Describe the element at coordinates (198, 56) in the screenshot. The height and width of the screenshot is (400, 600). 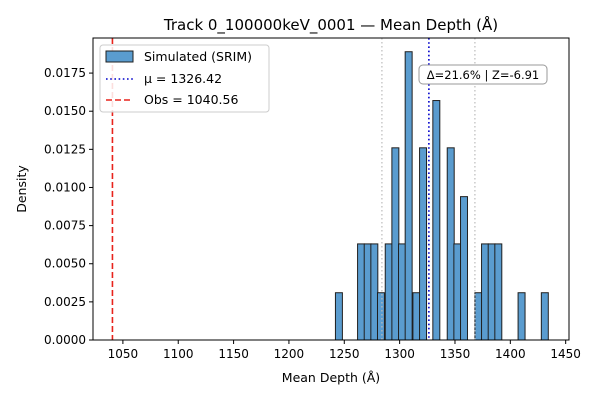
I see `legend-label-simulated: Simulated (SRIM)` at that location.